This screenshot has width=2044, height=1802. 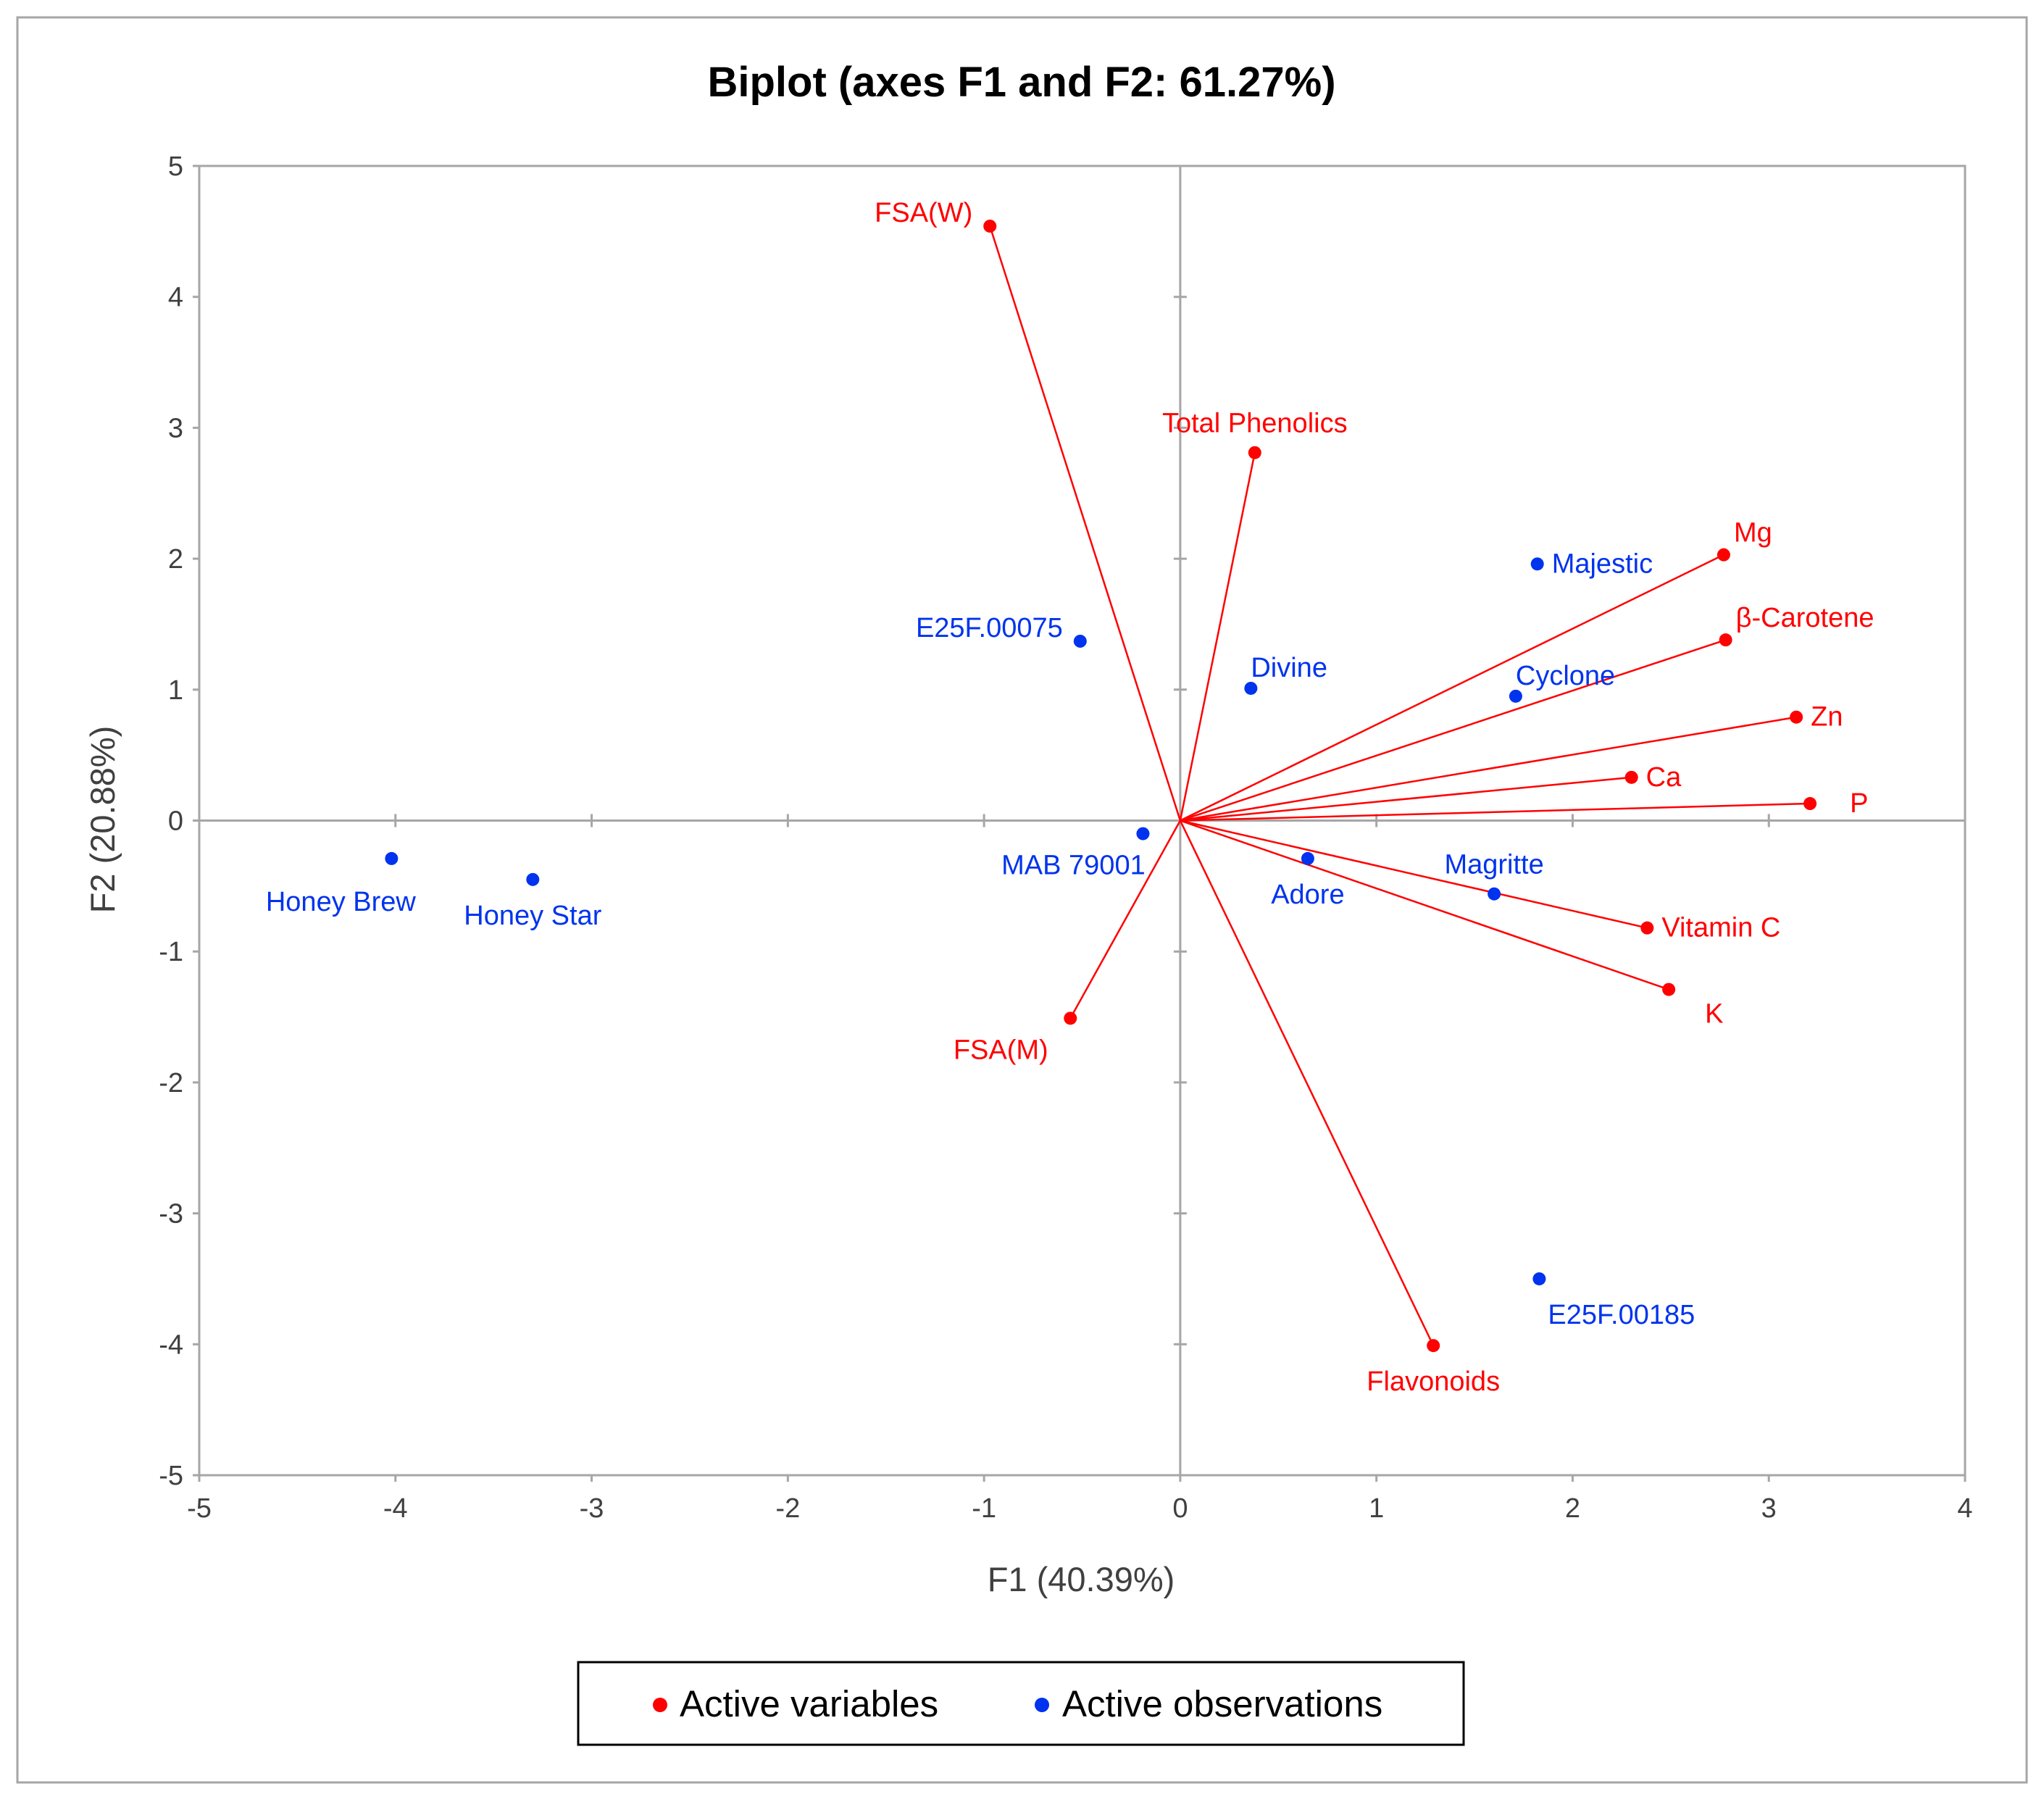 I want to click on variable-point-vitamin-c, so click(x=1647, y=928).